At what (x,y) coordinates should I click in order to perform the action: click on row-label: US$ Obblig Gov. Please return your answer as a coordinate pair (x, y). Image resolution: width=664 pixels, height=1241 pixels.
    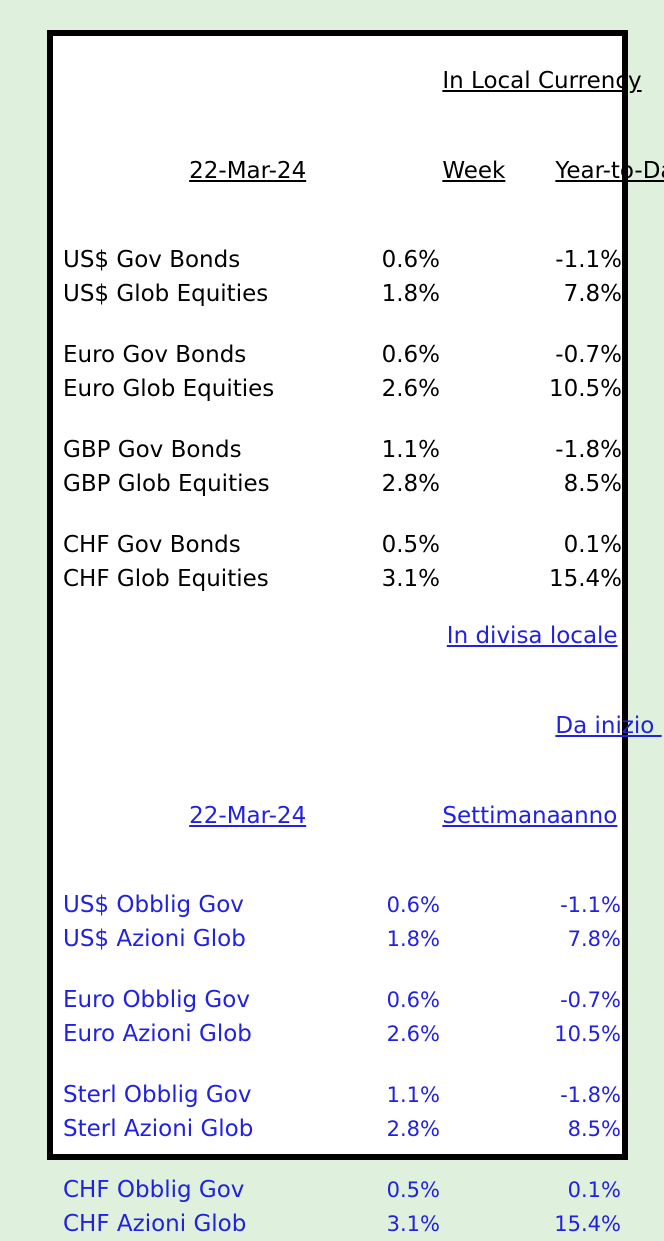
    Looking at the image, I should click on (153, 905).